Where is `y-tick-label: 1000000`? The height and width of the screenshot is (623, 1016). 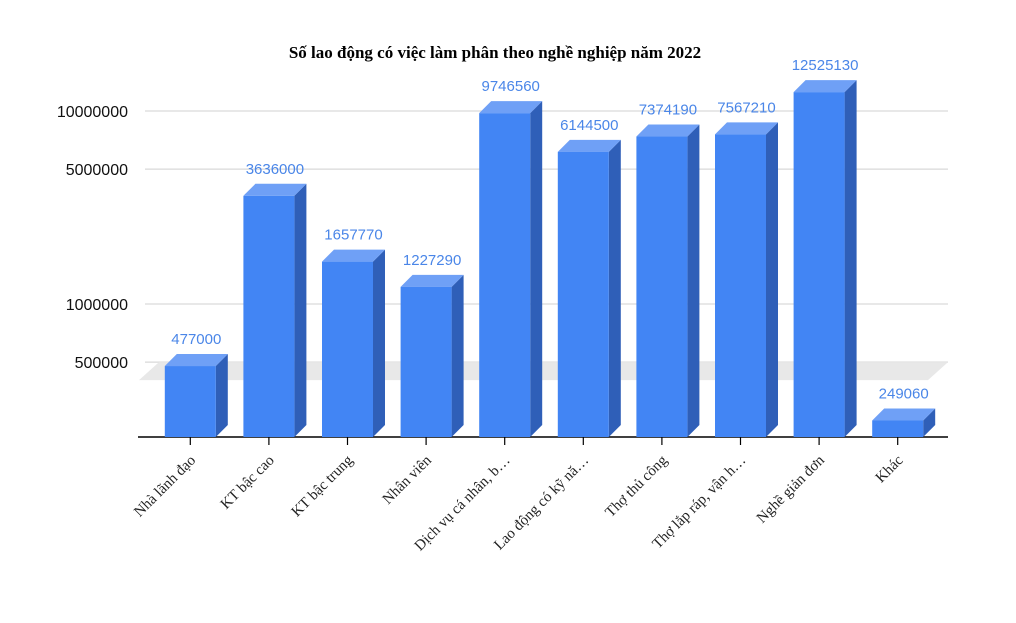 y-tick-label: 1000000 is located at coordinates (97, 305).